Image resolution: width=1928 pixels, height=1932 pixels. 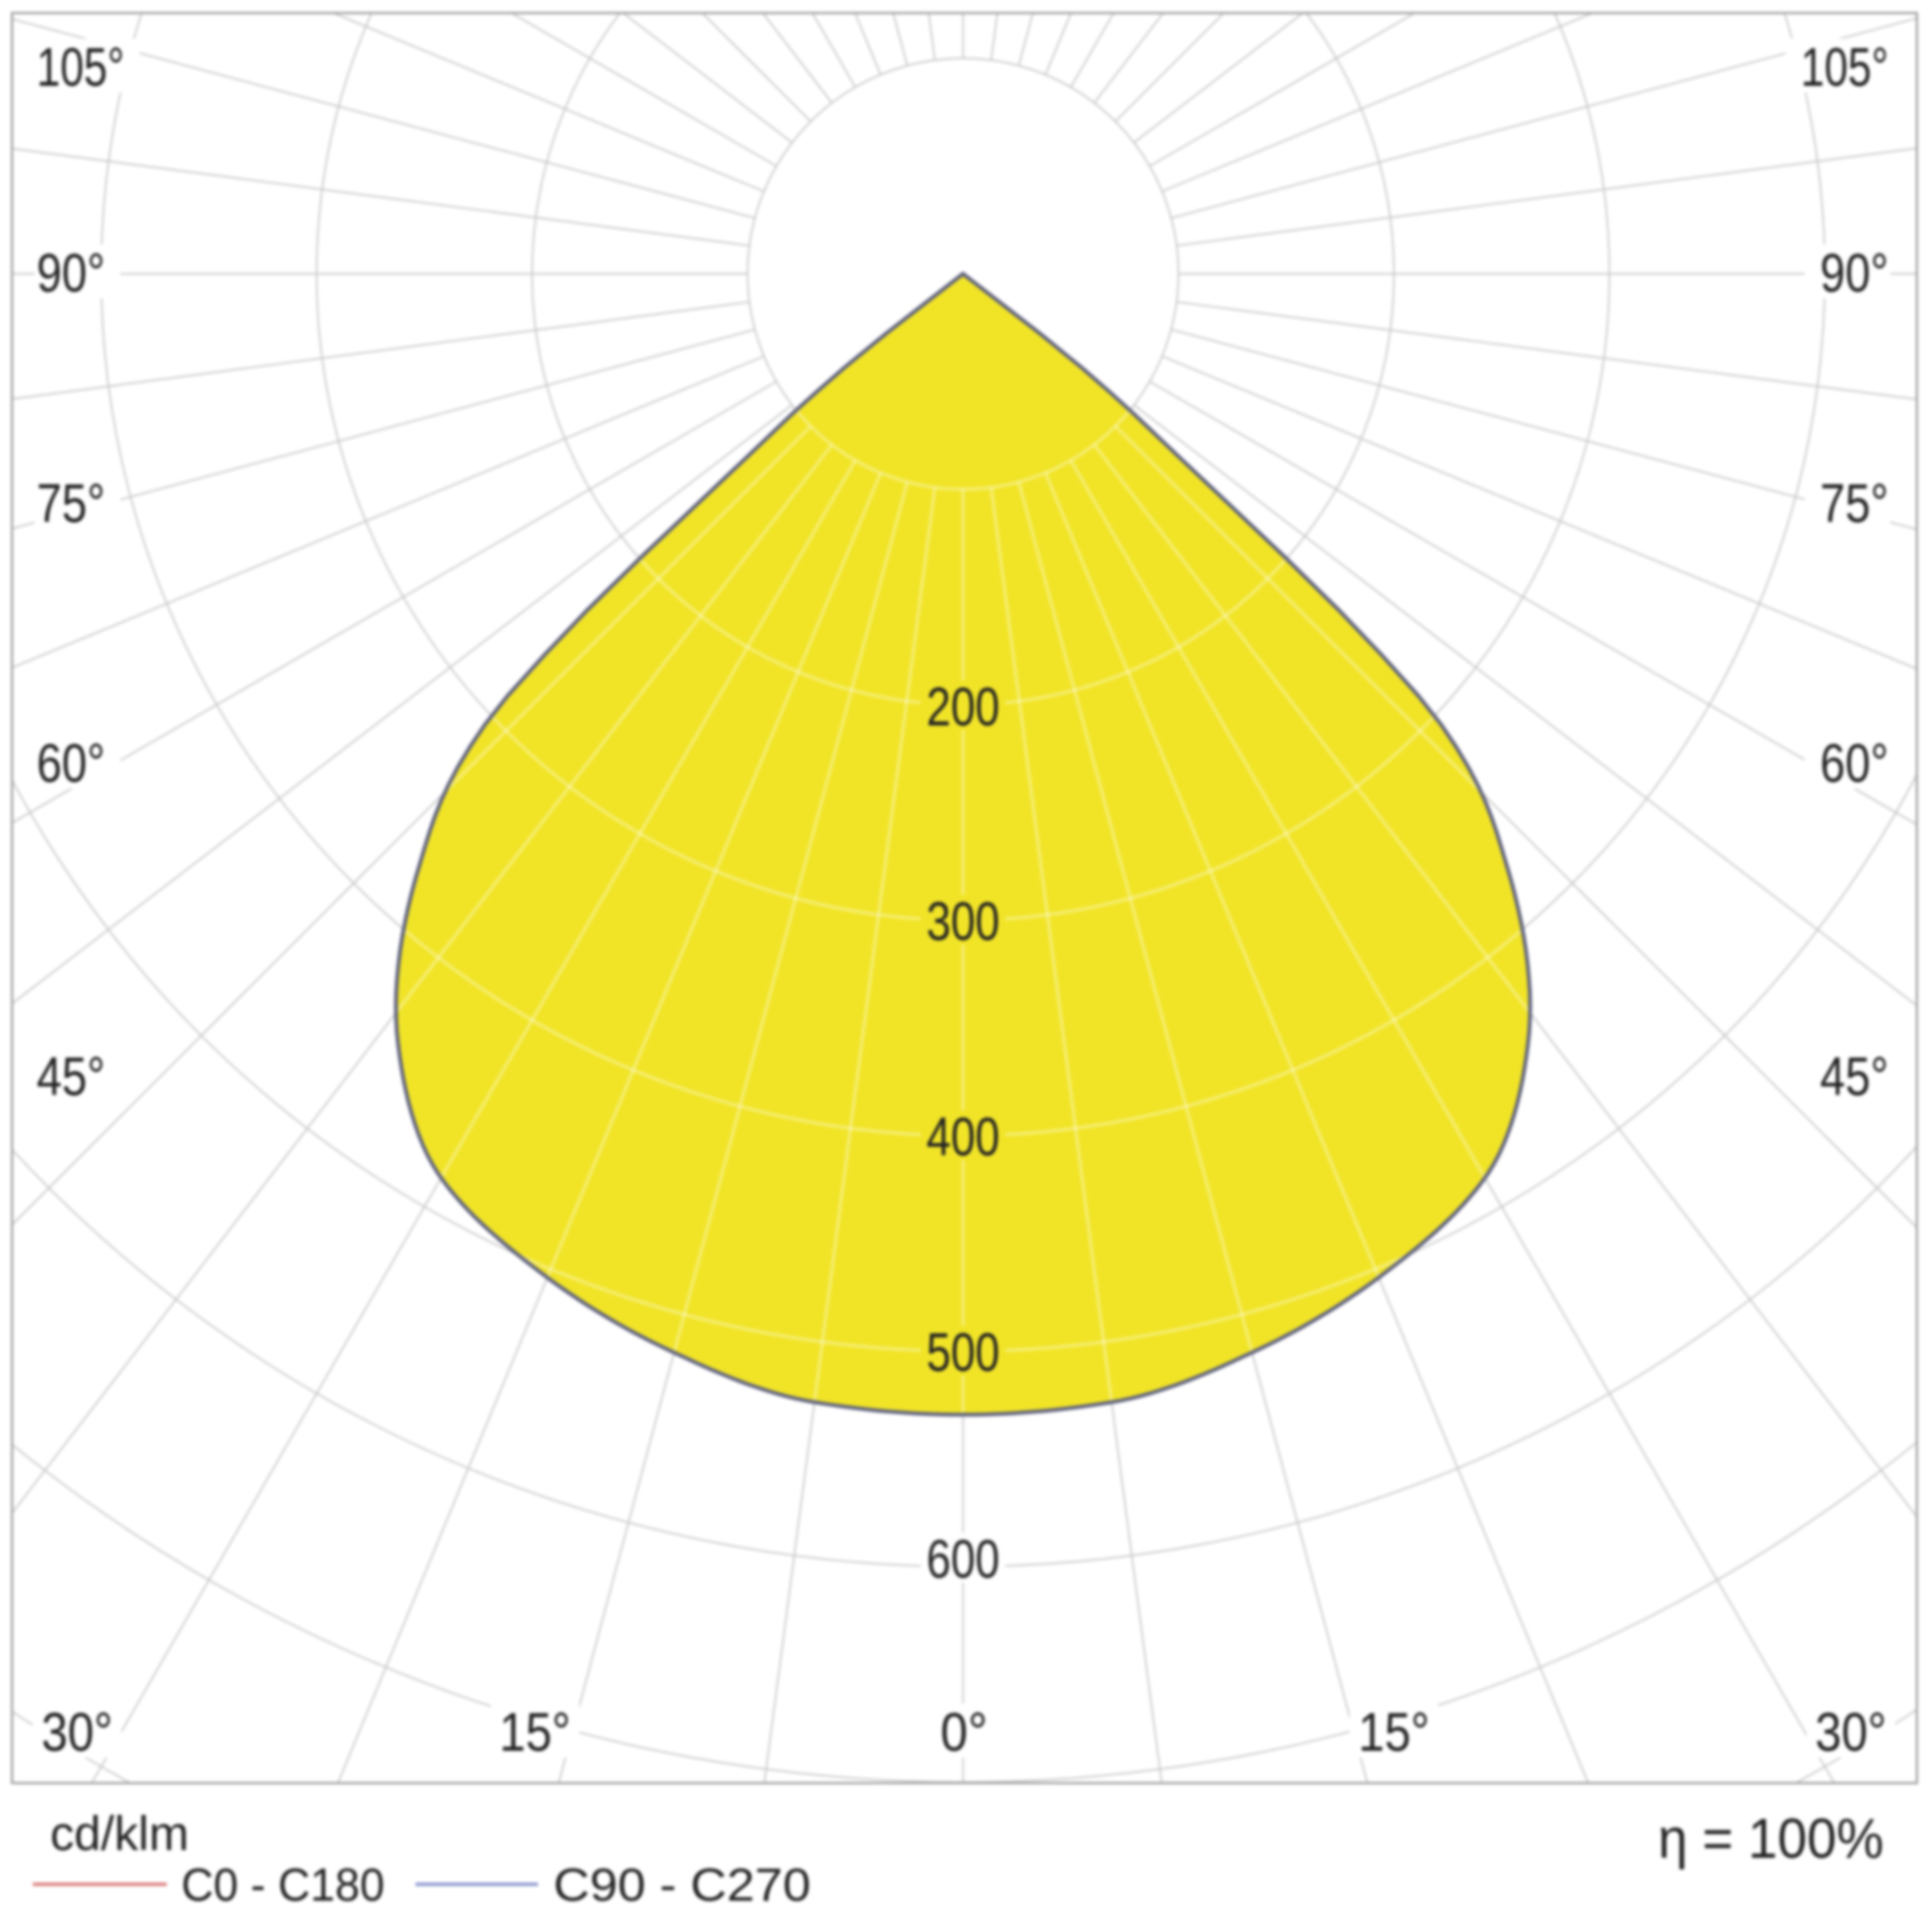 What do you see at coordinates (963, 922) in the screenshot?
I see `svg-text: 300` at bounding box center [963, 922].